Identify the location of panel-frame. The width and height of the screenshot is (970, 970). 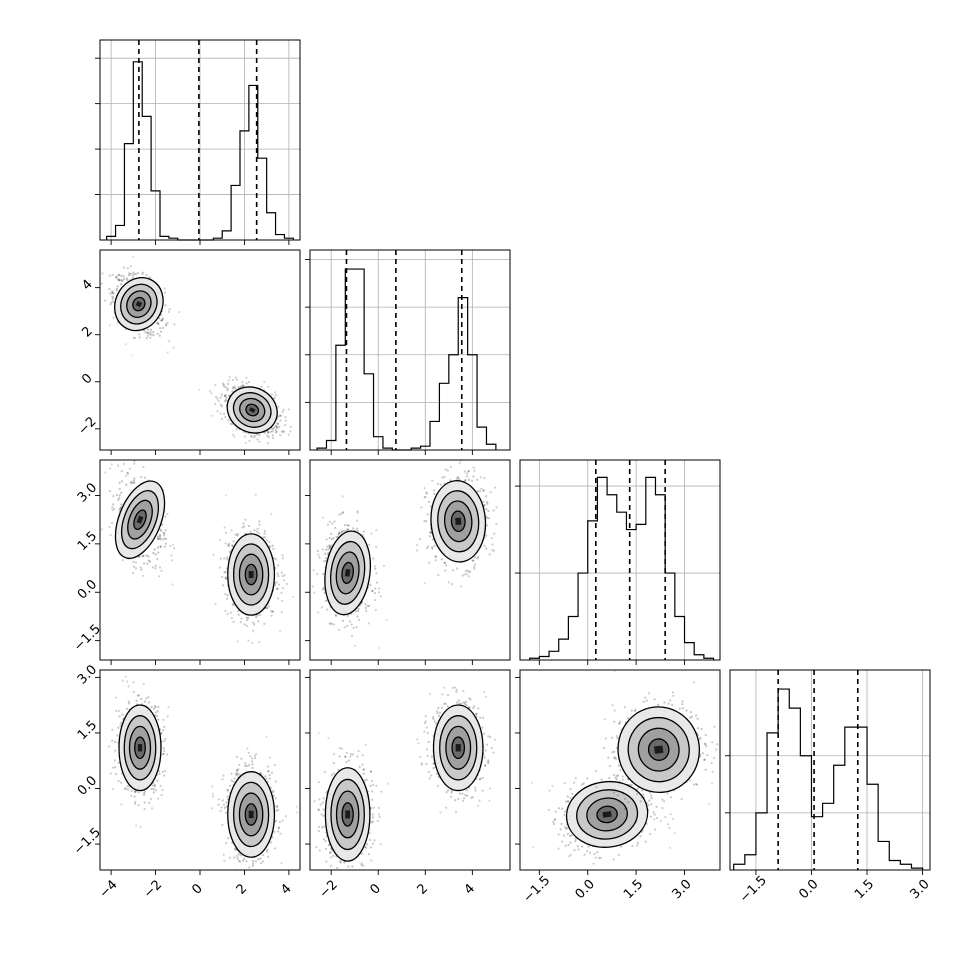
(830, 770).